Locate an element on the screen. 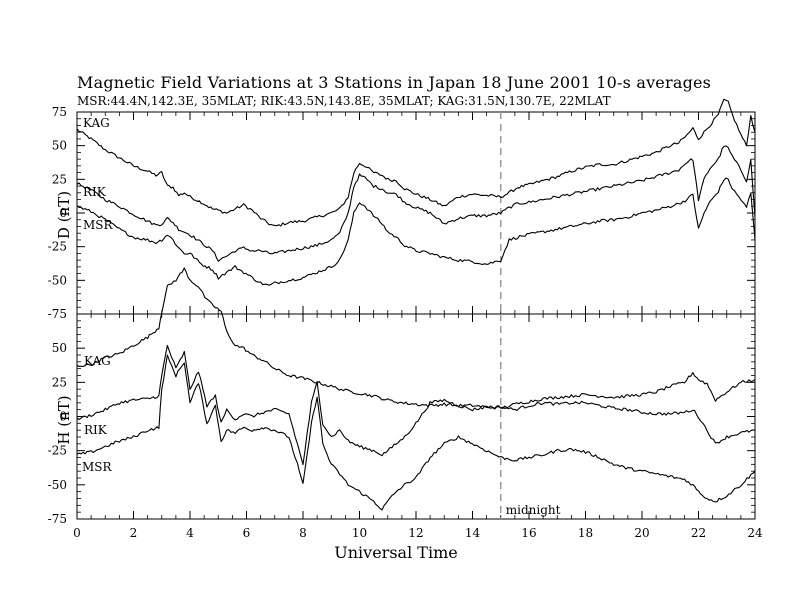 The height and width of the screenshot is (612, 792). xtick-label: 12 is located at coordinates (415, 533).